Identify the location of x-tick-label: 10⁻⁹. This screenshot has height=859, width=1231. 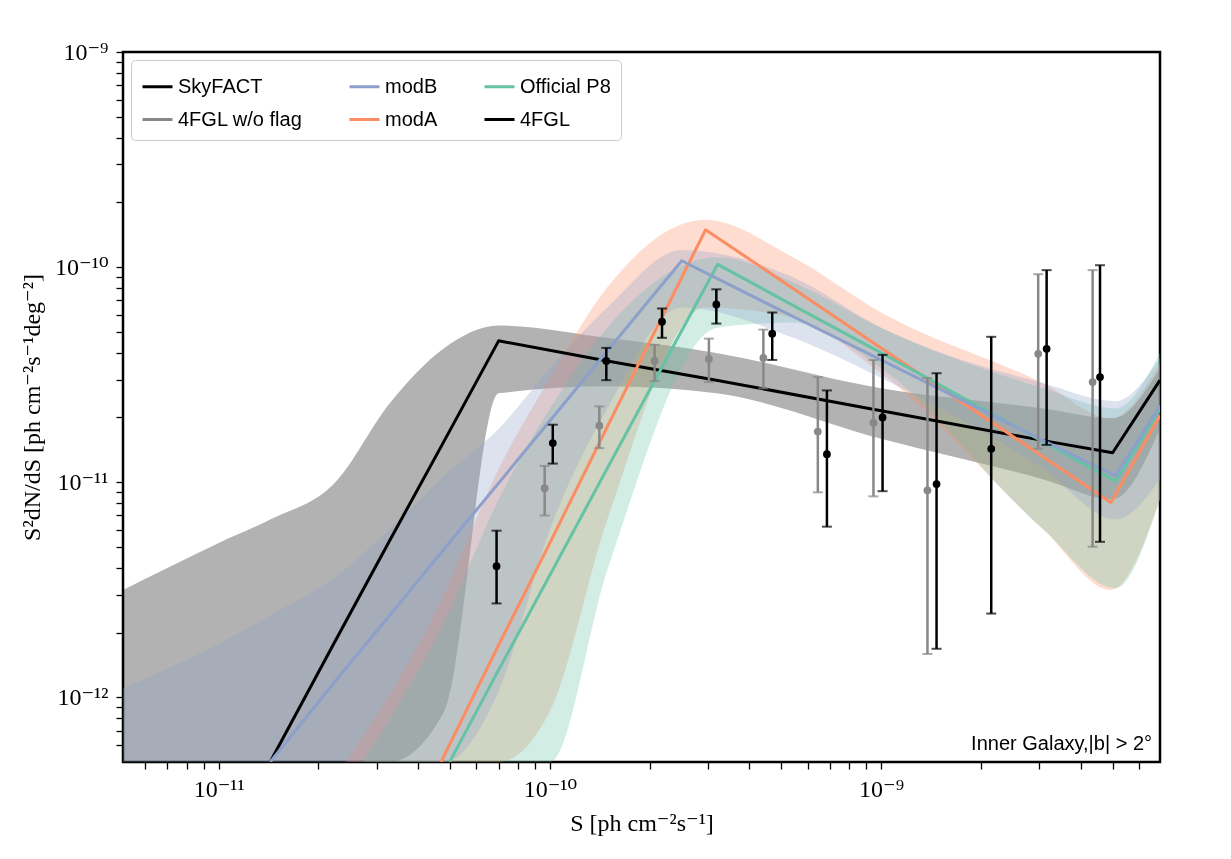
(882, 788).